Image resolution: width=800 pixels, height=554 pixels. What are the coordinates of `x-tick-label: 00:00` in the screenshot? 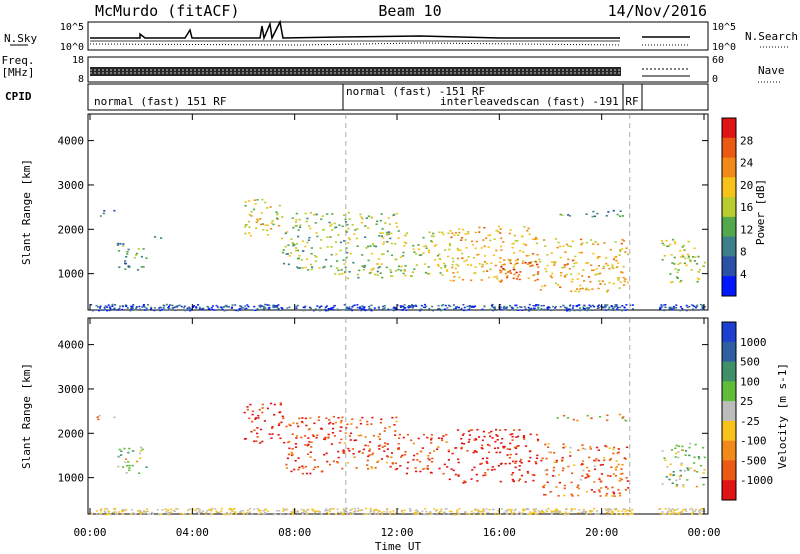 It's located at (89, 532).